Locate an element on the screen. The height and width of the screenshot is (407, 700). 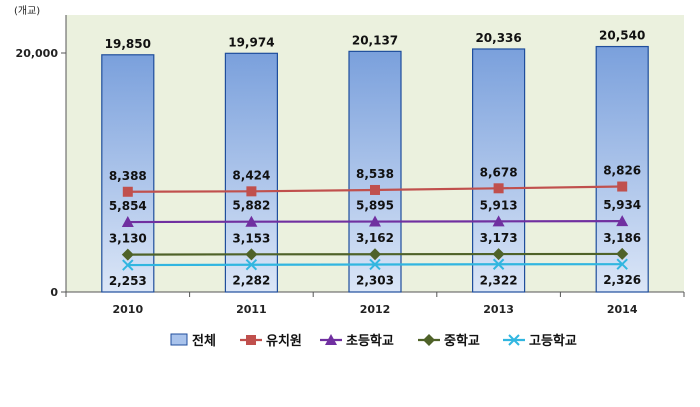
legend-item-전체: 전체 is located at coordinates (193, 341).